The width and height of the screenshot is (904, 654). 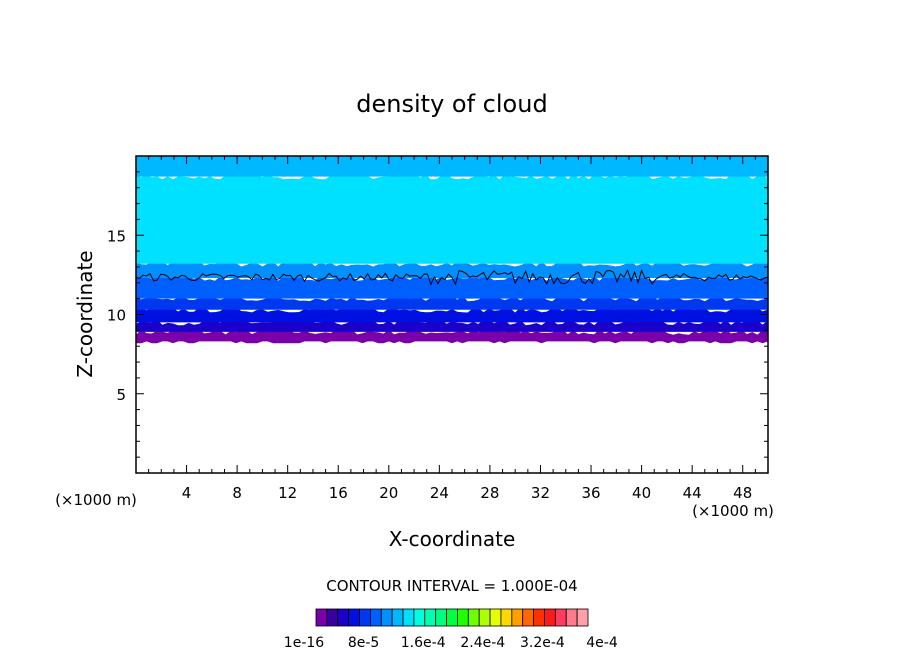 What do you see at coordinates (237, 493) in the screenshot?
I see `x-tick-label: 8` at bounding box center [237, 493].